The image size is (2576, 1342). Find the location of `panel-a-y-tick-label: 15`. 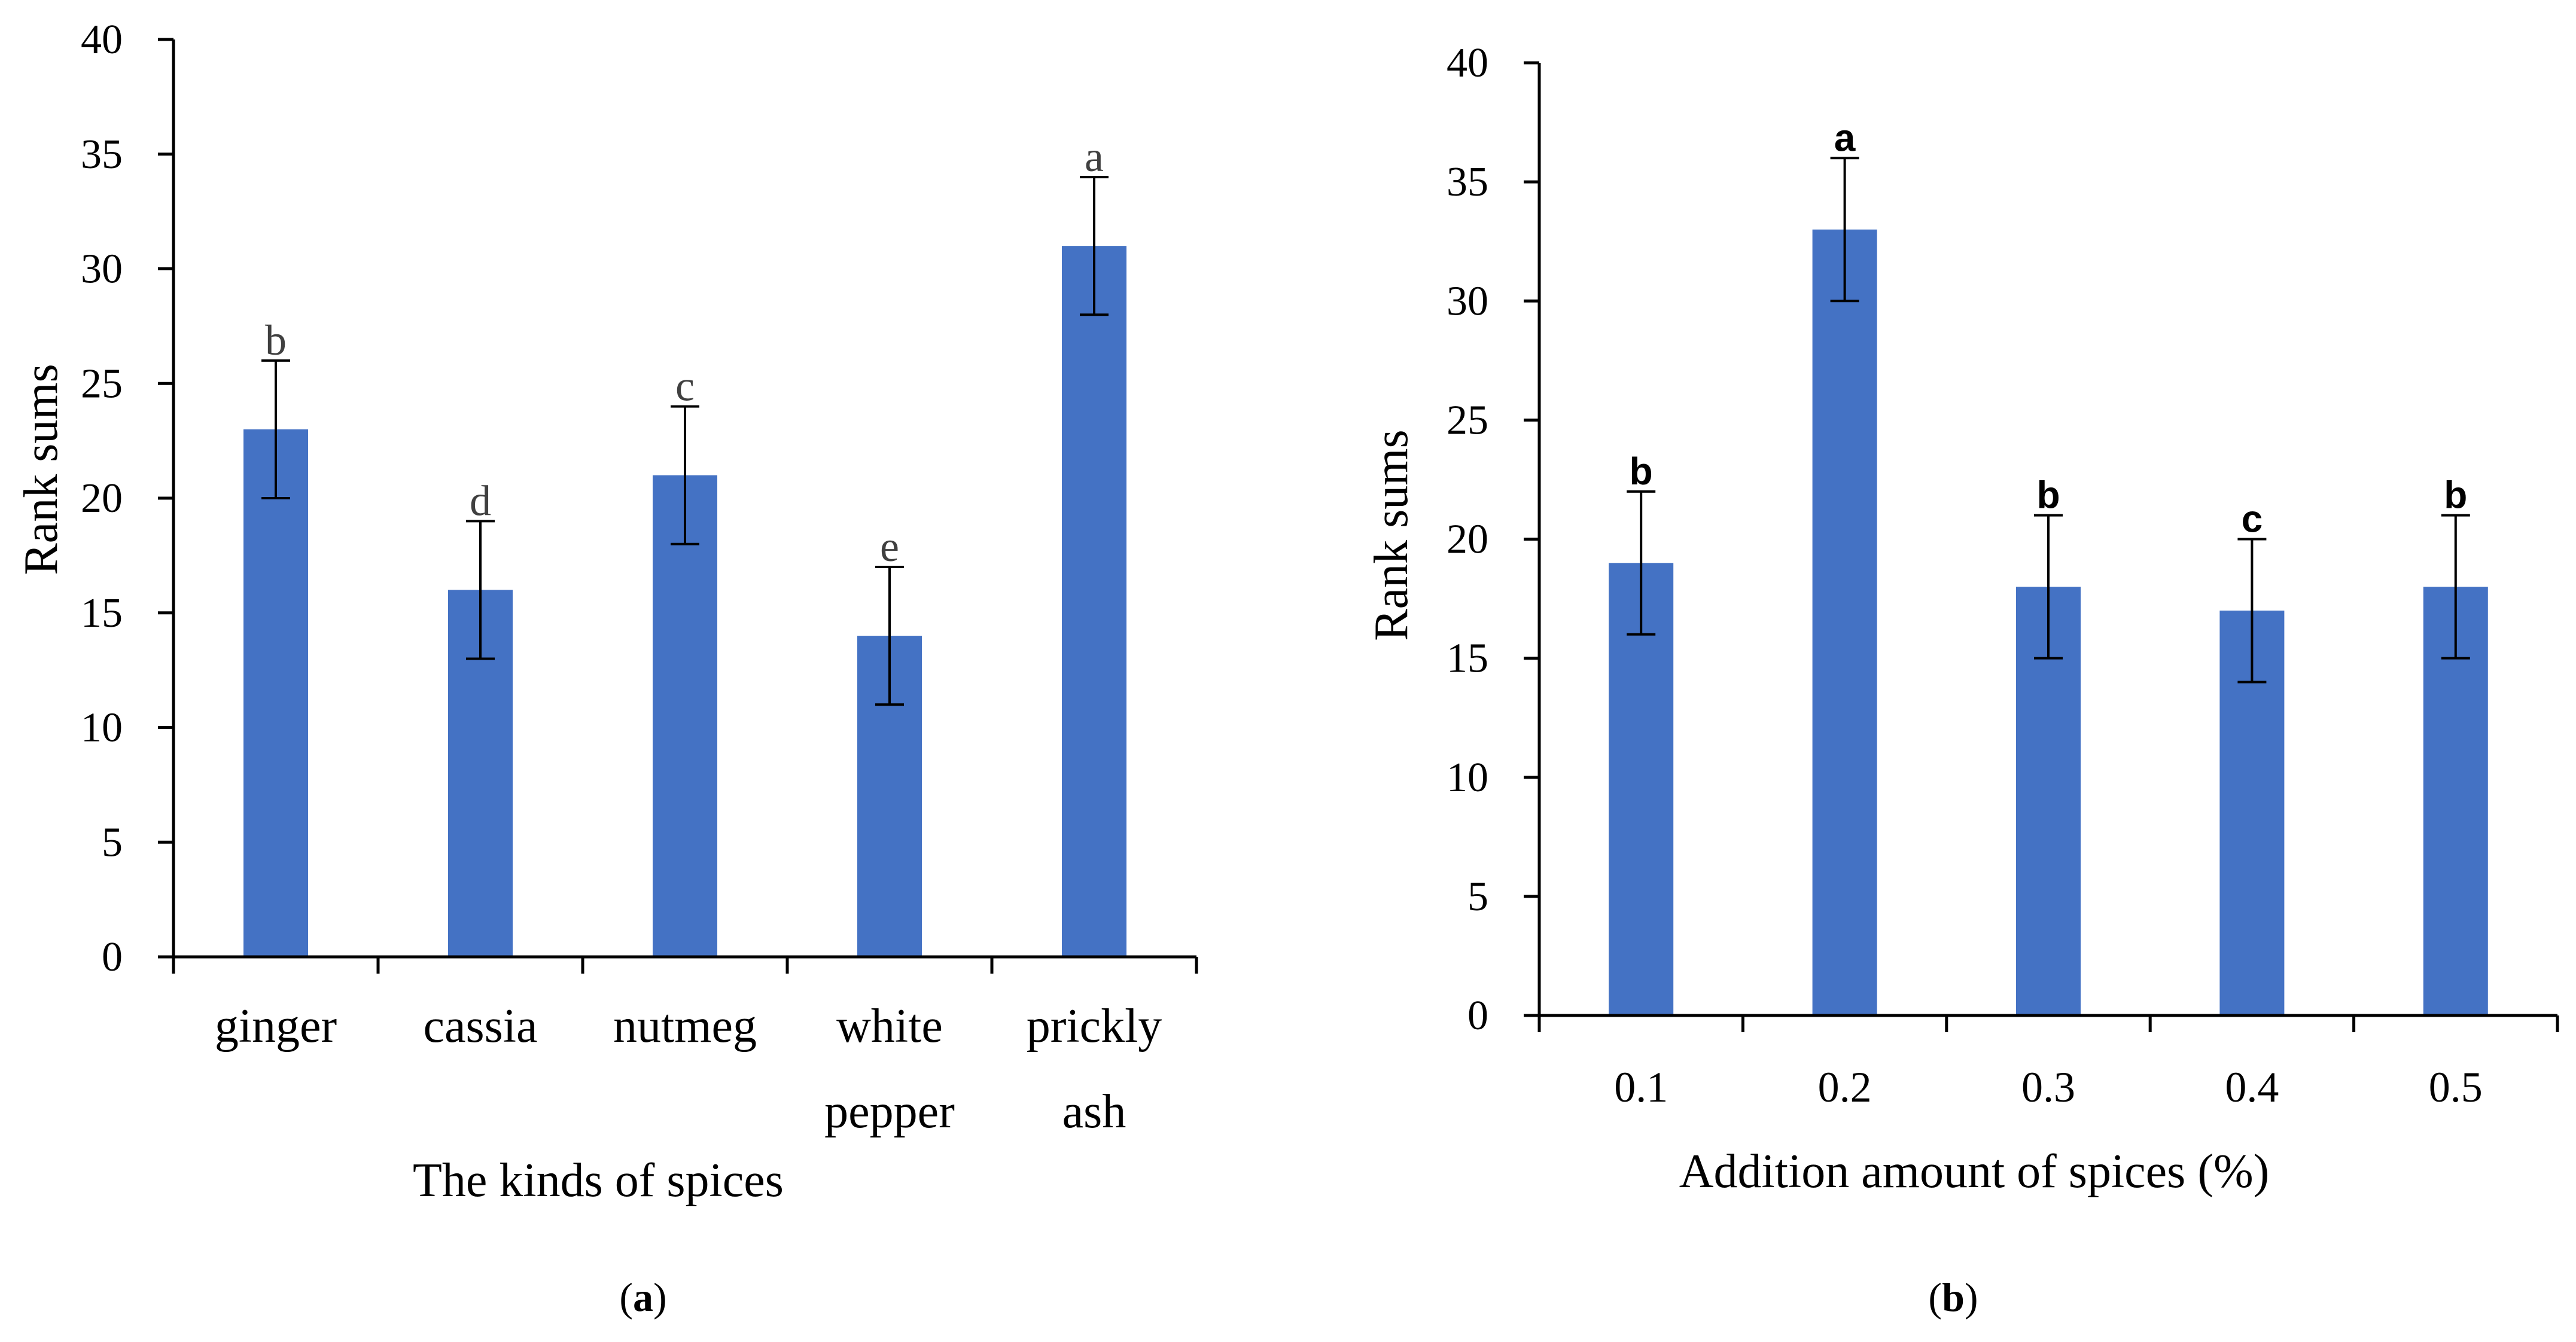

panel-a-y-tick-label: 15 is located at coordinates (102, 613).